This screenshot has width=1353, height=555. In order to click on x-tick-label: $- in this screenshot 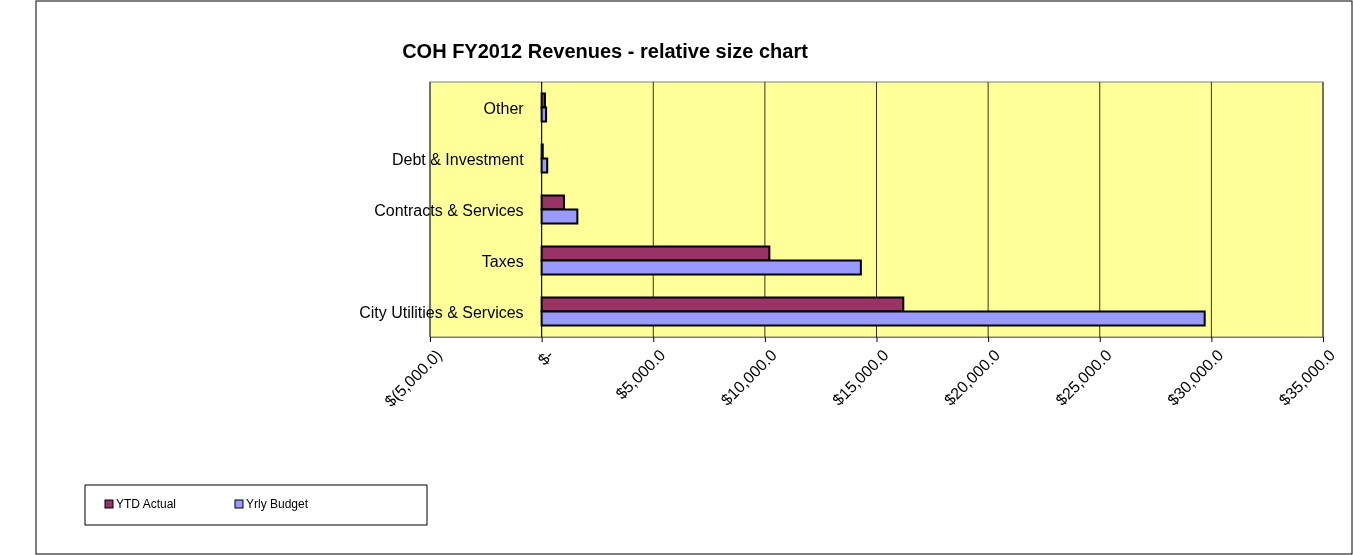, I will do `click(545, 357)`.